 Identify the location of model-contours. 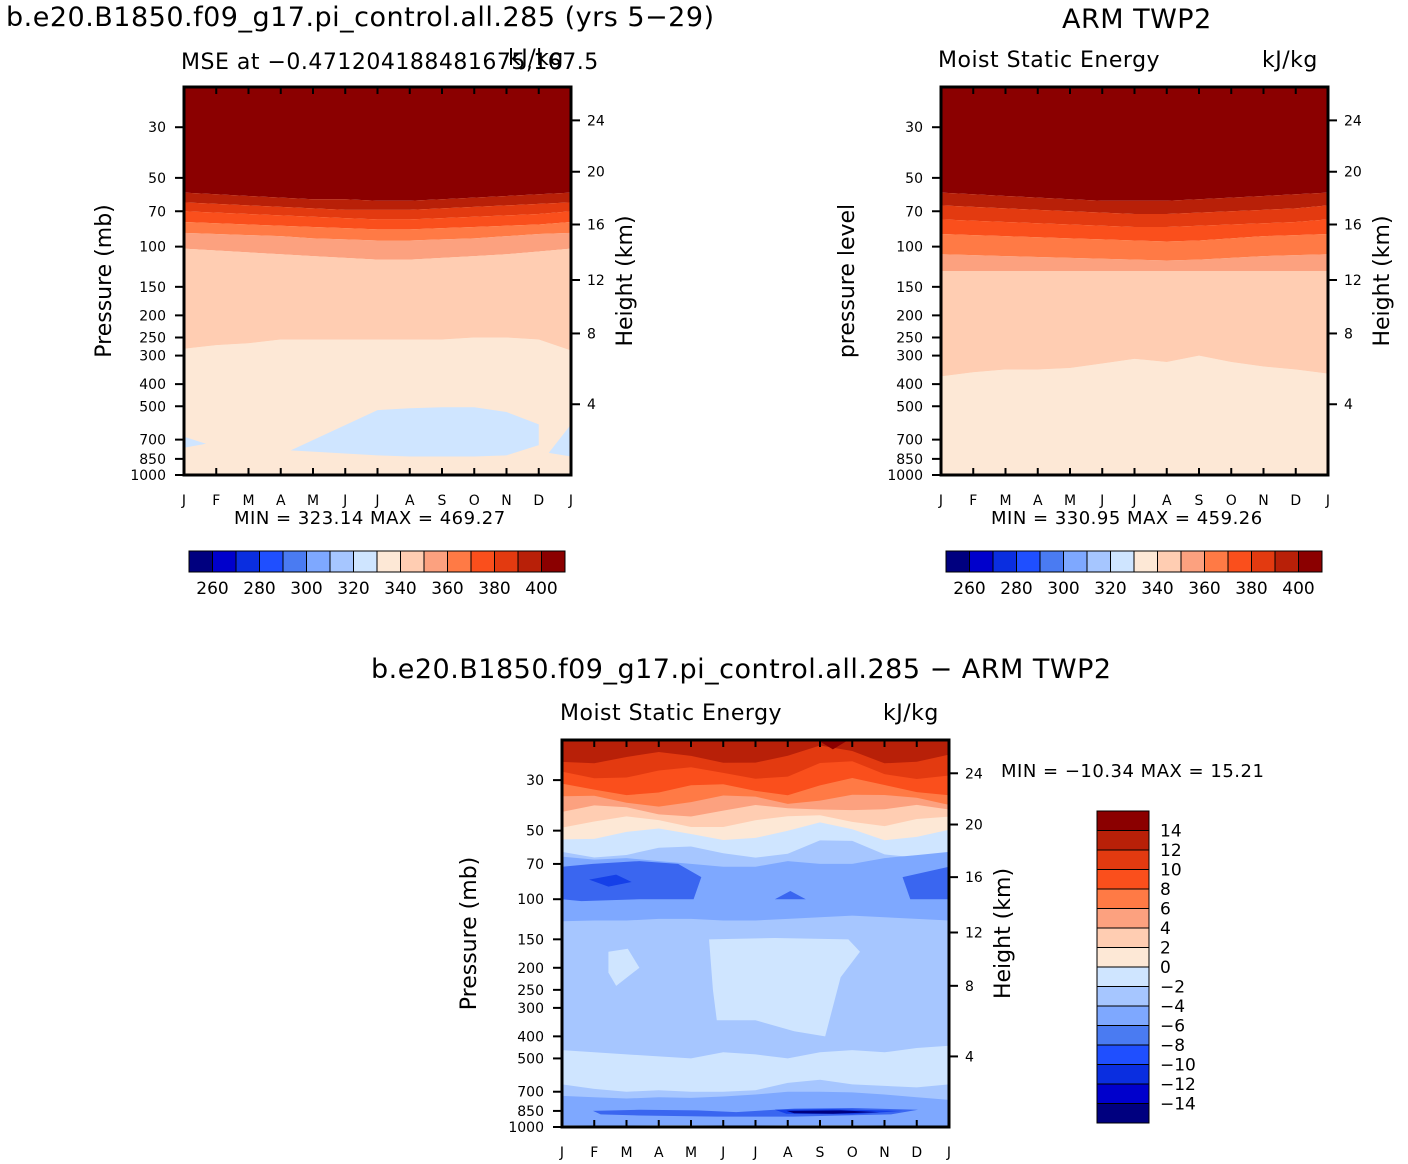
(377, 281).